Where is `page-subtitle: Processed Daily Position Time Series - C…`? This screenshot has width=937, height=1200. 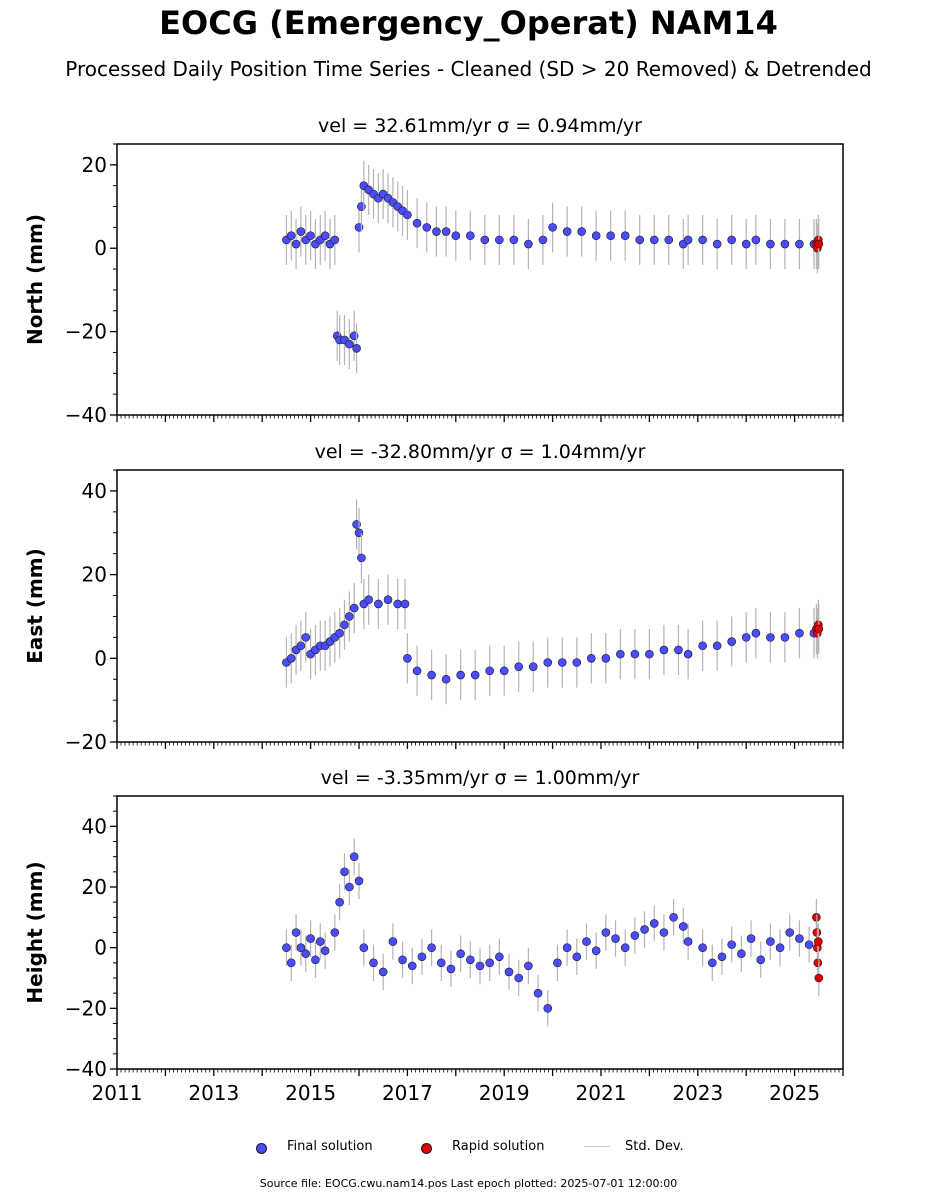
page-subtitle: Processed Daily Position Time Series - C… is located at coordinates (468, 69).